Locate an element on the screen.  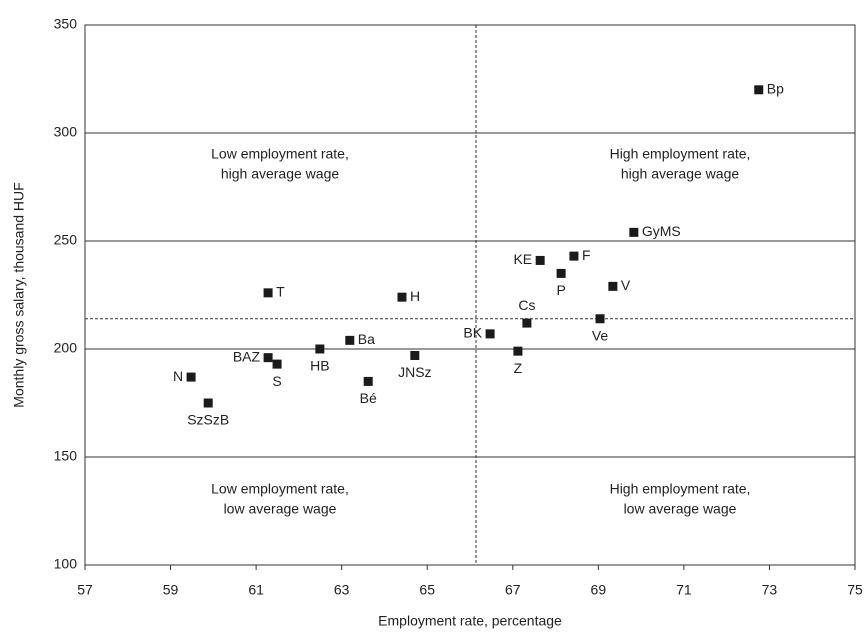
x-tick-label: 61 is located at coordinates (256, 590).